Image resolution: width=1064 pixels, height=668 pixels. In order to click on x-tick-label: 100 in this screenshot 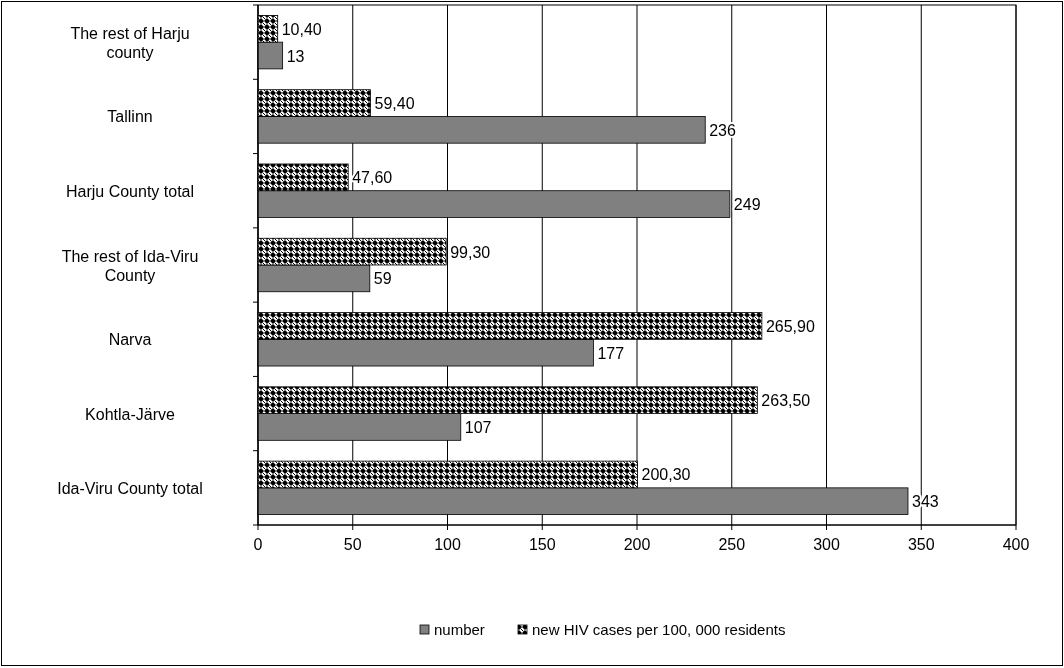, I will do `click(447, 544)`.